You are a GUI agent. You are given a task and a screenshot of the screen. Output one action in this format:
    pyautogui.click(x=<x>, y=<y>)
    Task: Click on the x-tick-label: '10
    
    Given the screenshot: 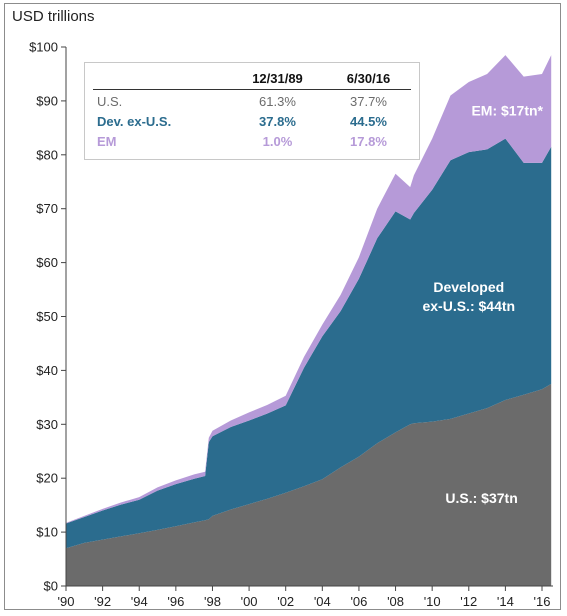 What is the action you would take?
    pyautogui.click(x=432, y=601)
    